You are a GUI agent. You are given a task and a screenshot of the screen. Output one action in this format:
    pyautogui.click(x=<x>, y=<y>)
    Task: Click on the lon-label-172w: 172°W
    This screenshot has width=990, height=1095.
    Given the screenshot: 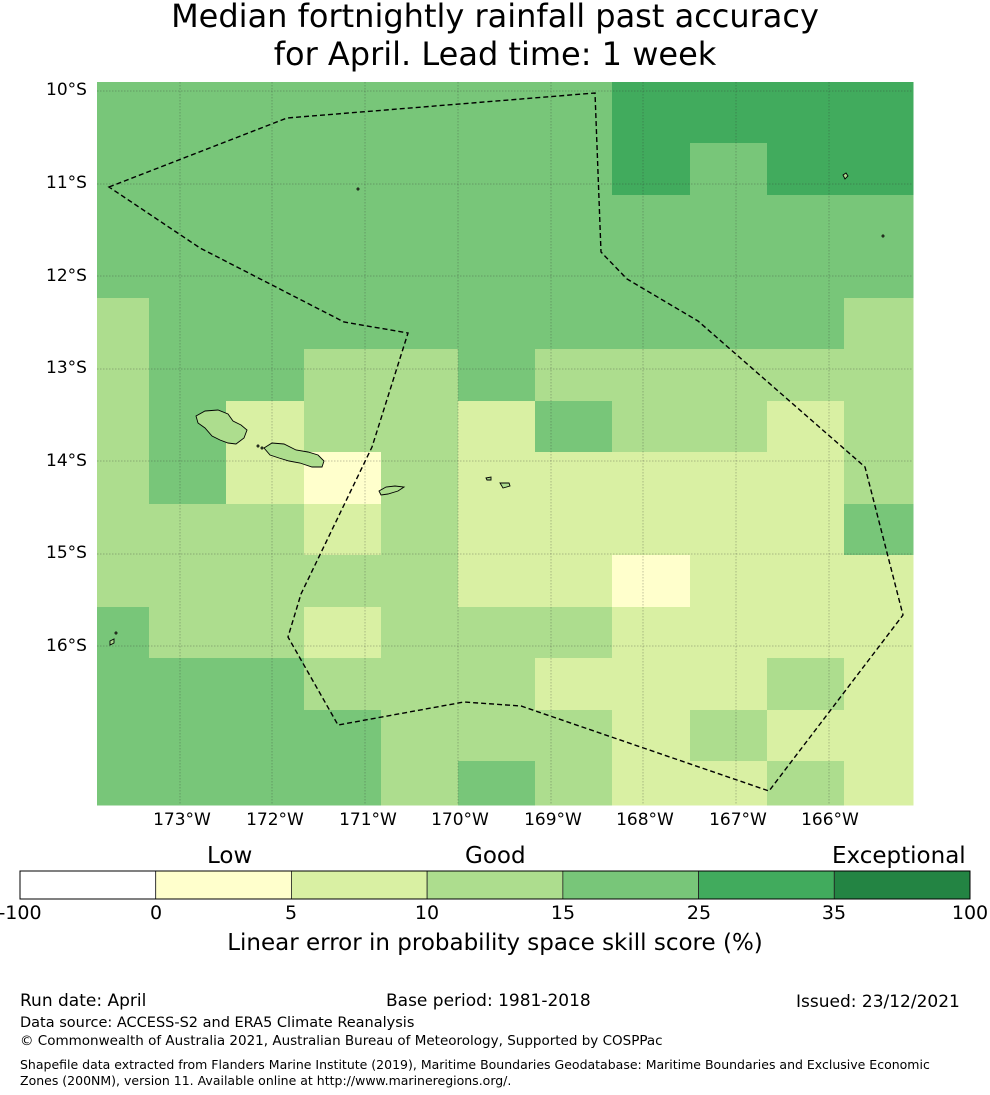 What is the action you would take?
    pyautogui.click(x=275, y=820)
    